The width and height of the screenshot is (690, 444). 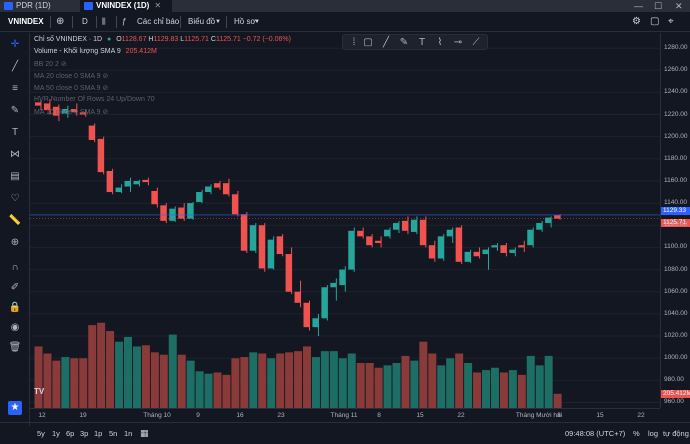 What do you see at coordinates (679, 6) in the screenshot?
I see `close-window-button: ✕` at bounding box center [679, 6].